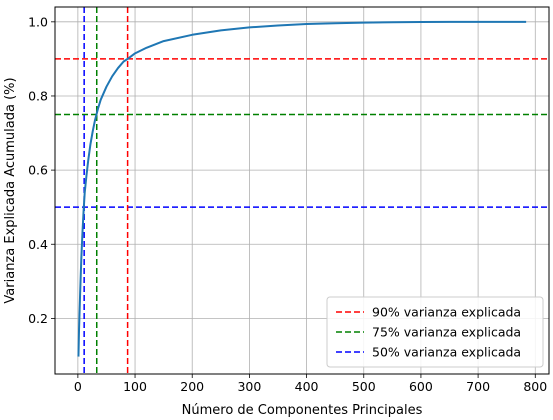 This screenshot has height=420, width=553. What do you see at coordinates (38, 21) in the screenshot?
I see `y-tick-label-4: 1.0` at bounding box center [38, 21].